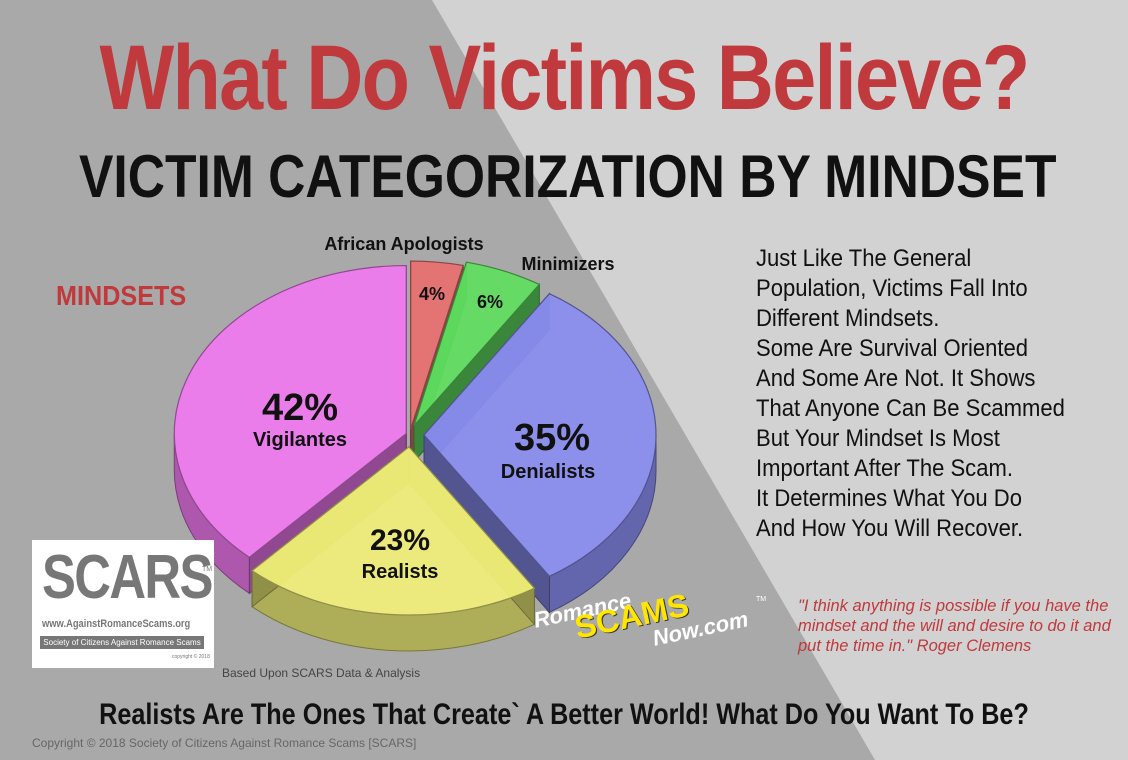  What do you see at coordinates (403, 244) in the screenshot?
I see `category-label-african-apologists: African Apologists` at bounding box center [403, 244].